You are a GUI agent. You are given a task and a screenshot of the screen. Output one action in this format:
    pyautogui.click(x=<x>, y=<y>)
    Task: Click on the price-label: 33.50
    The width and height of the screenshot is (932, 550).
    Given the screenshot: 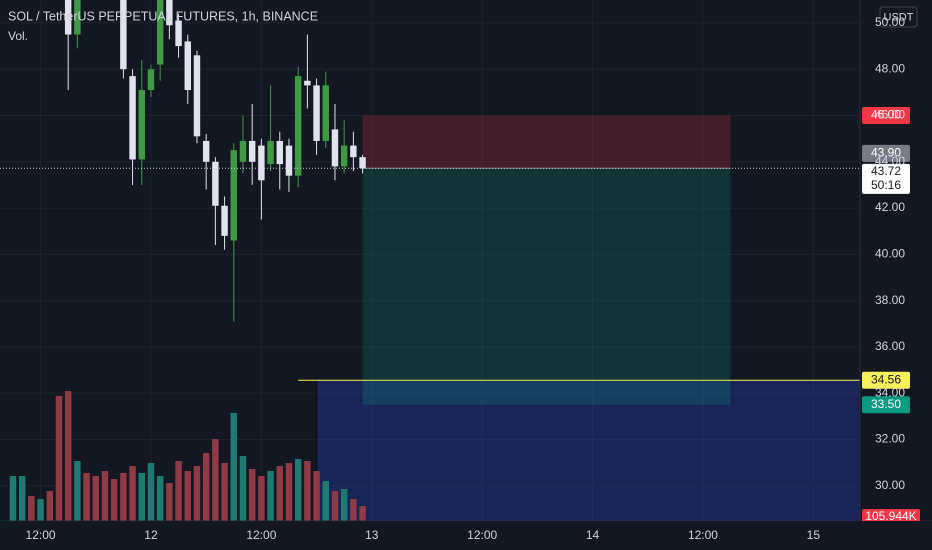 What is the action you would take?
    pyautogui.click(x=886, y=404)
    